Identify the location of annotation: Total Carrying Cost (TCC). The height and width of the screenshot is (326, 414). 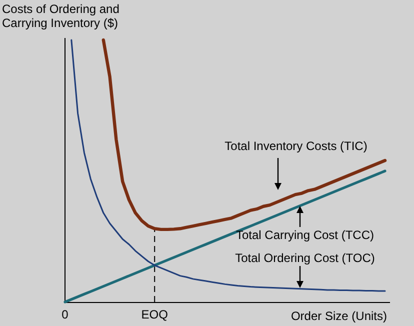
(305, 235).